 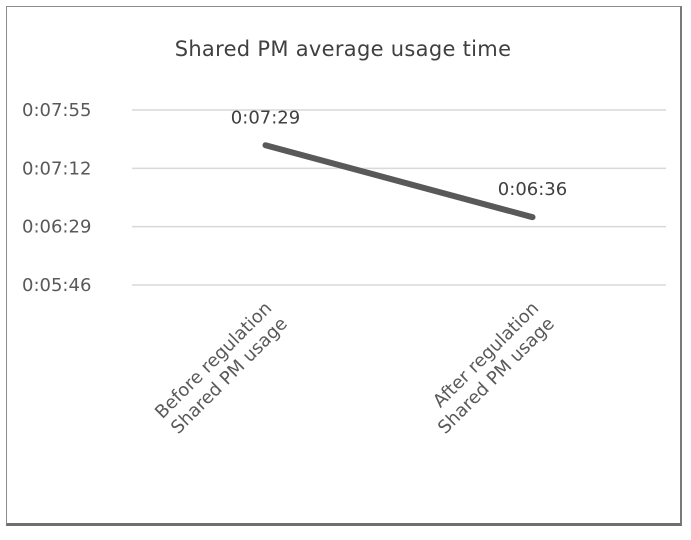 I want to click on chart-title: Shared PM average usage time, so click(x=343, y=49).